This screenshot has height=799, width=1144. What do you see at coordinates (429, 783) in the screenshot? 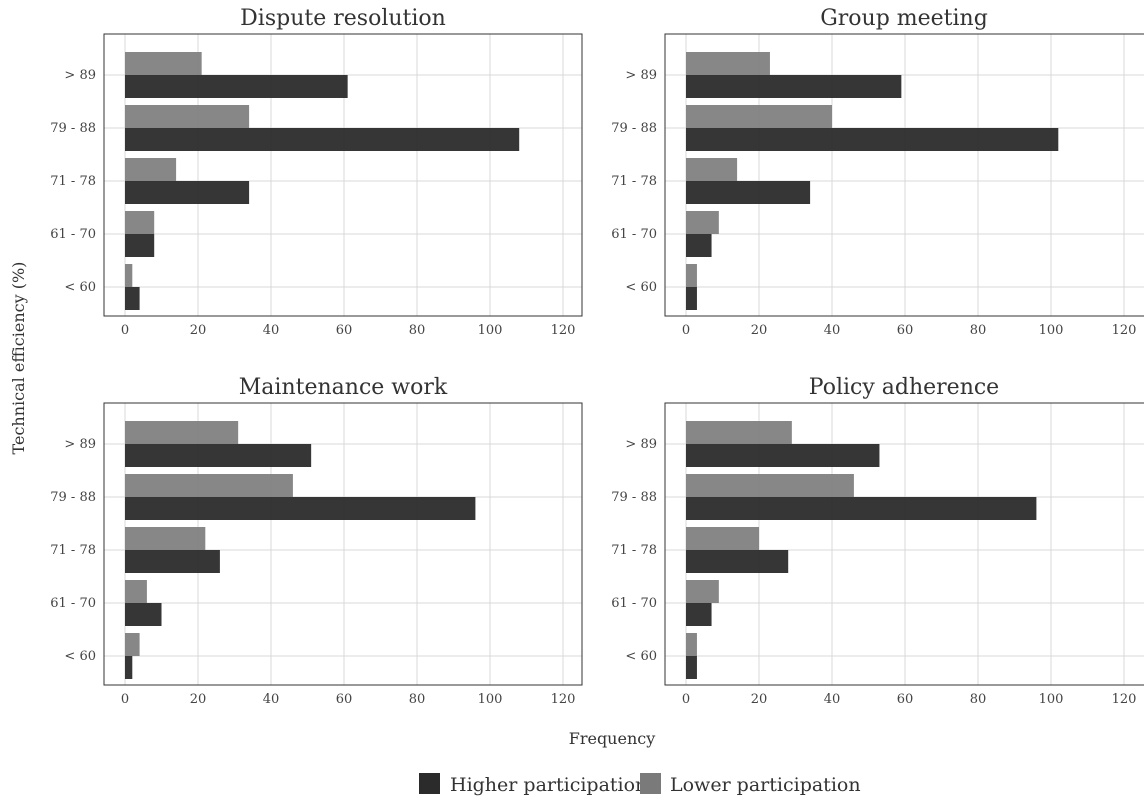
I see `legend-swatch-higher` at bounding box center [429, 783].